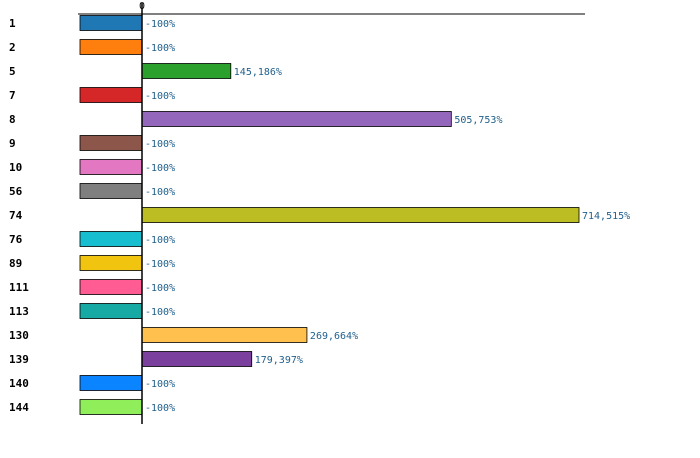 The image size is (700, 458). What do you see at coordinates (12, 95) in the screenshot?
I see `category-label: 7` at bounding box center [12, 95].